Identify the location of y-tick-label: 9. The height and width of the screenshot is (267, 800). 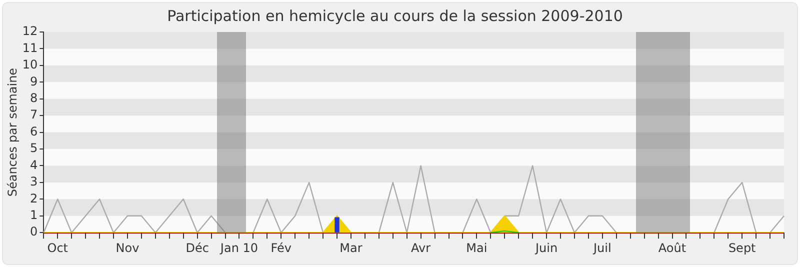
(34, 81).